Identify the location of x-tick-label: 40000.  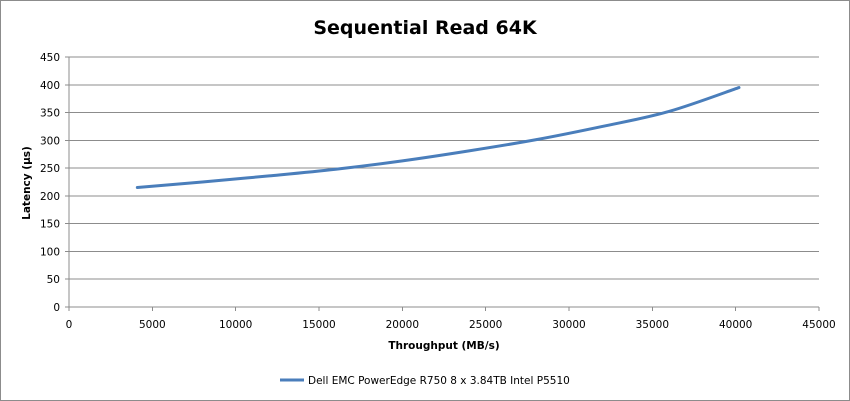
(735, 325).